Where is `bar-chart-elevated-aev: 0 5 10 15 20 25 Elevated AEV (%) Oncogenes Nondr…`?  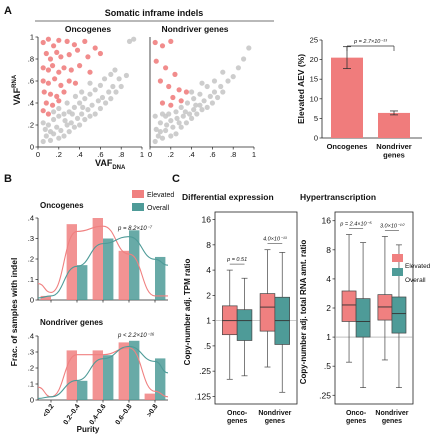
bar-chart-elevated-aev: 0 5 10 15 20 25 Elevated AEV (%) Oncogenes Nondr… is located at coordinates (359, 98).